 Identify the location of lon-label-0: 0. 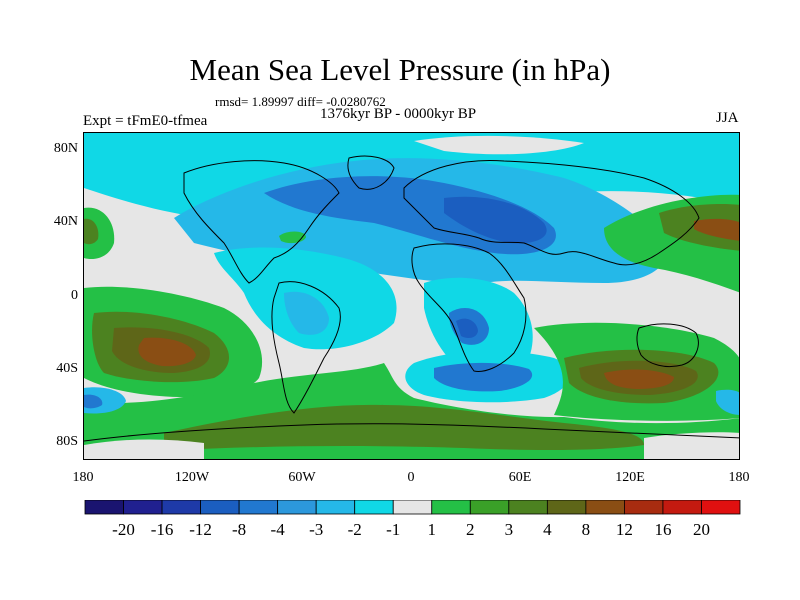
(411, 477).